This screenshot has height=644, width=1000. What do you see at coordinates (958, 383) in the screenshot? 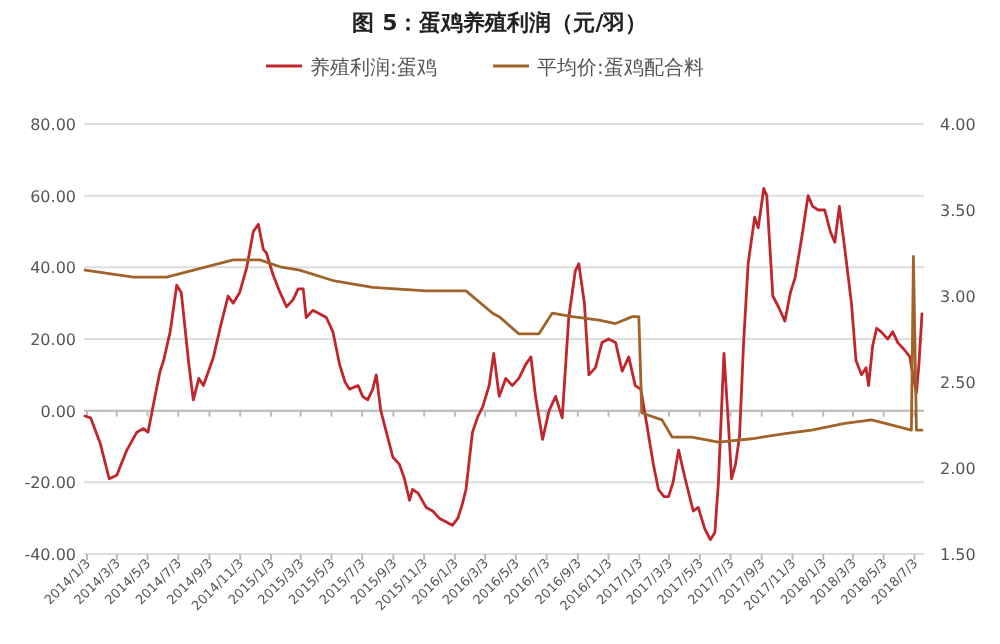
I see `y2-tick-label: 2.50` at bounding box center [958, 383].